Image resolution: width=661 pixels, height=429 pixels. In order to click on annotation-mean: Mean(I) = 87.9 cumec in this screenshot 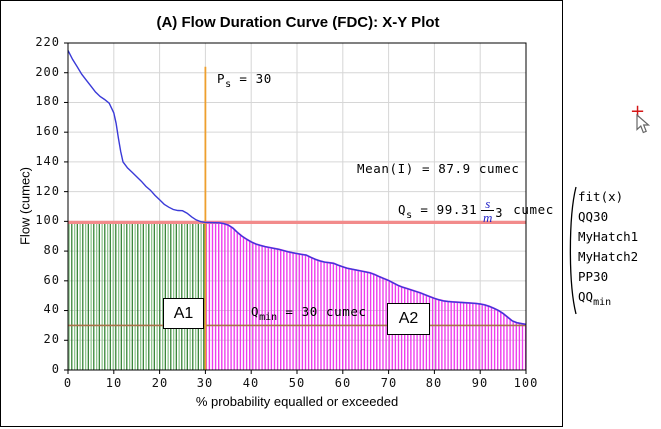, I will do `click(438, 168)`.